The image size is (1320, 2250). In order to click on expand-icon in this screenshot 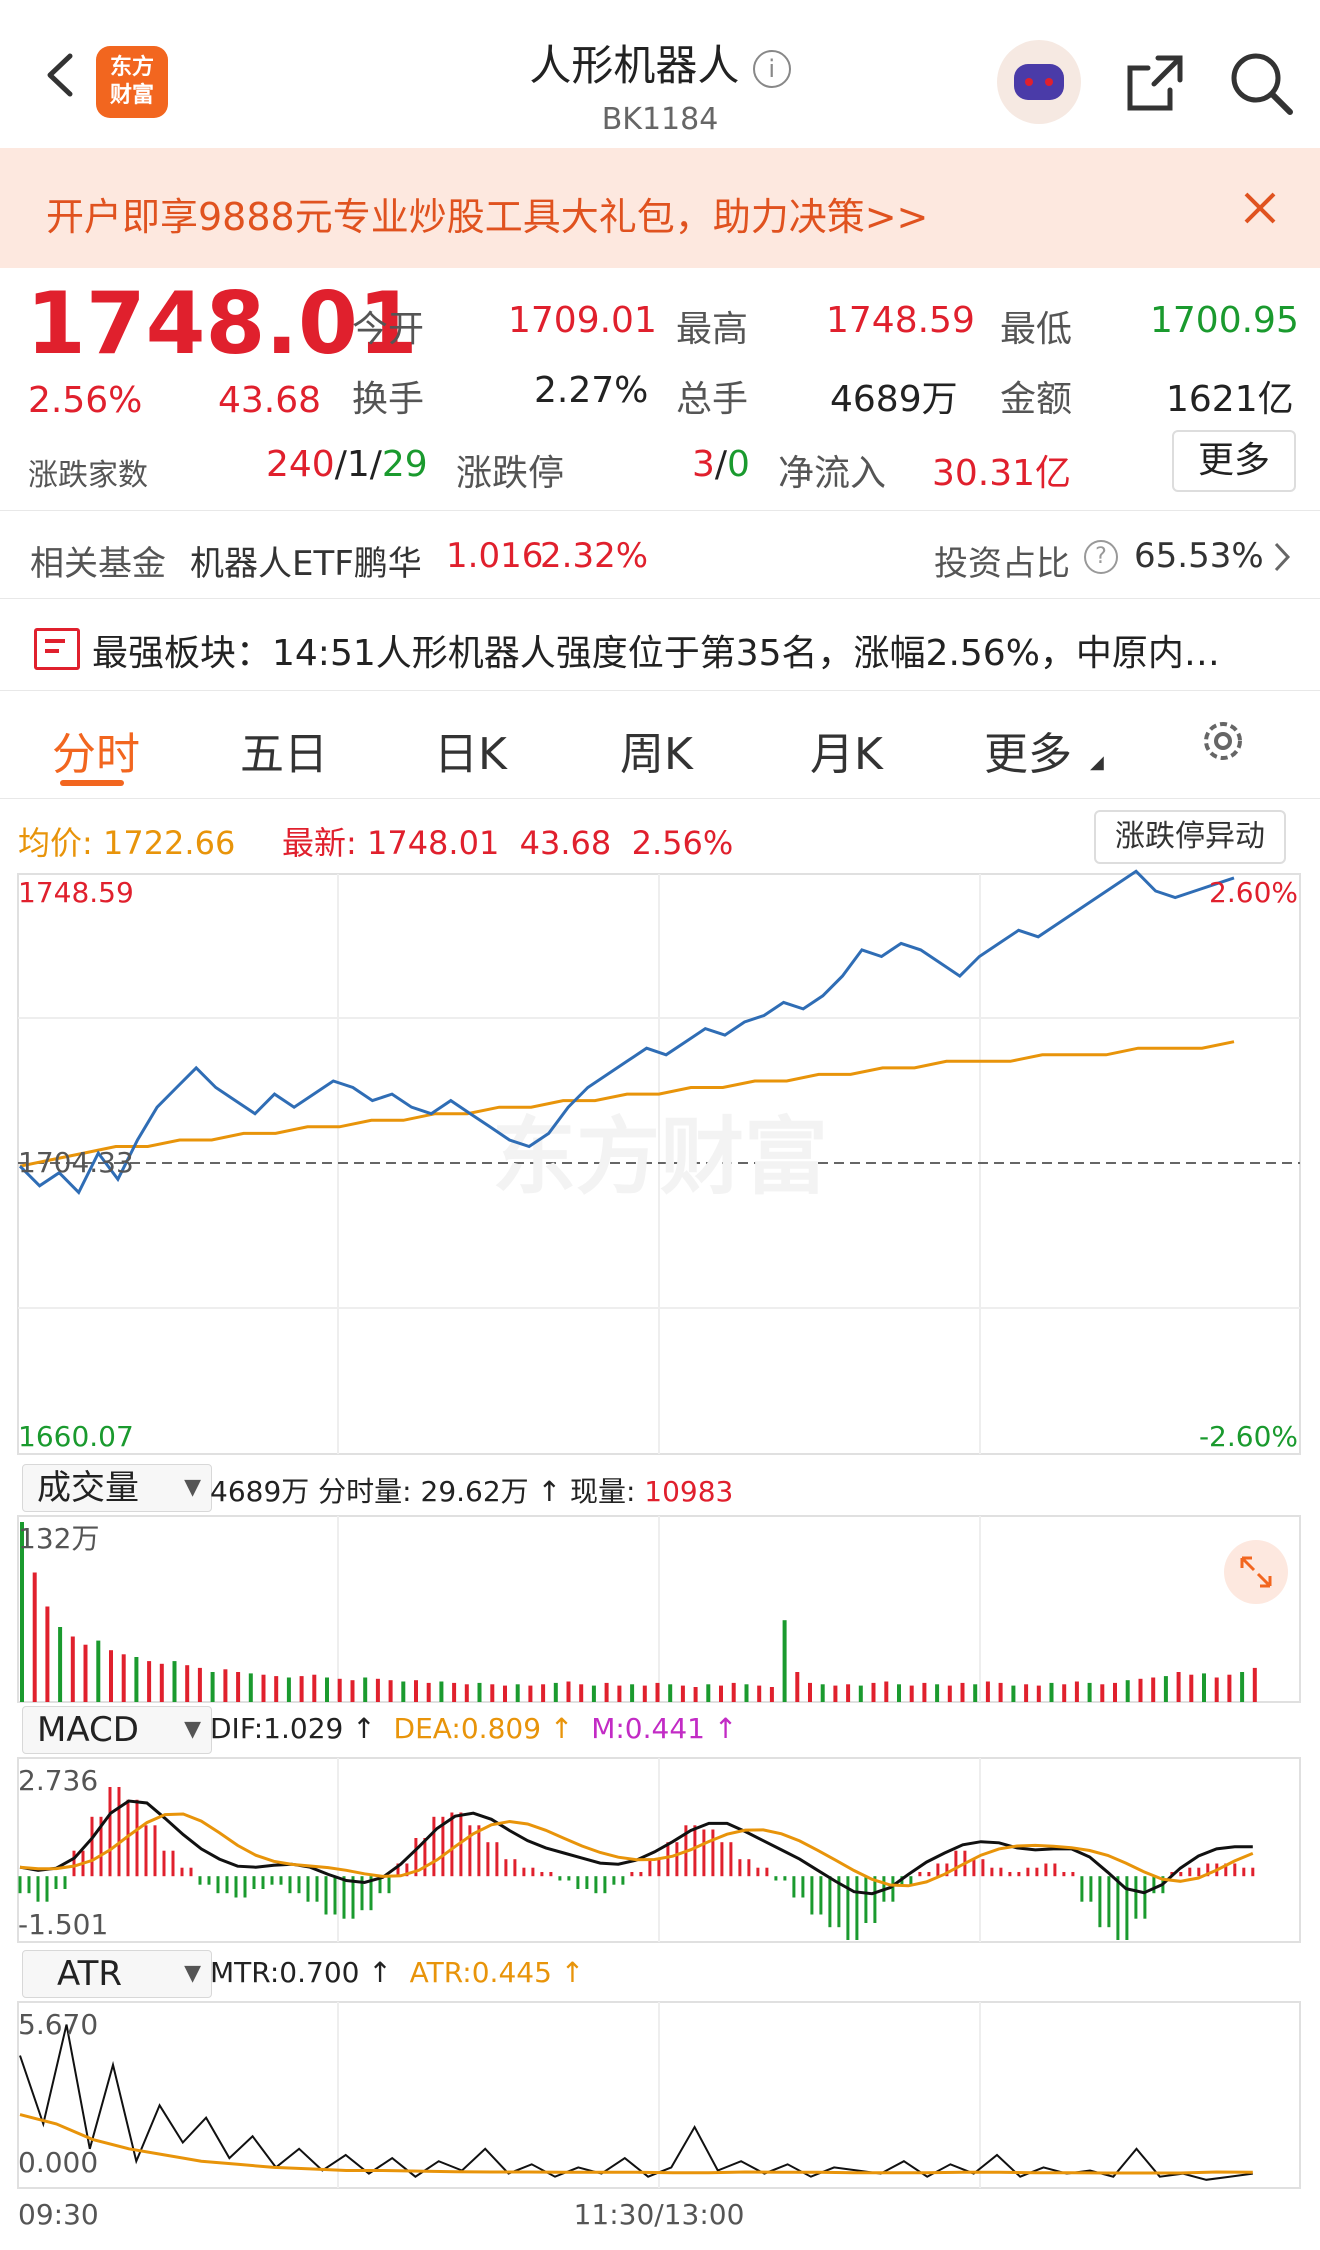, I will do `click(1256, 1572)`.